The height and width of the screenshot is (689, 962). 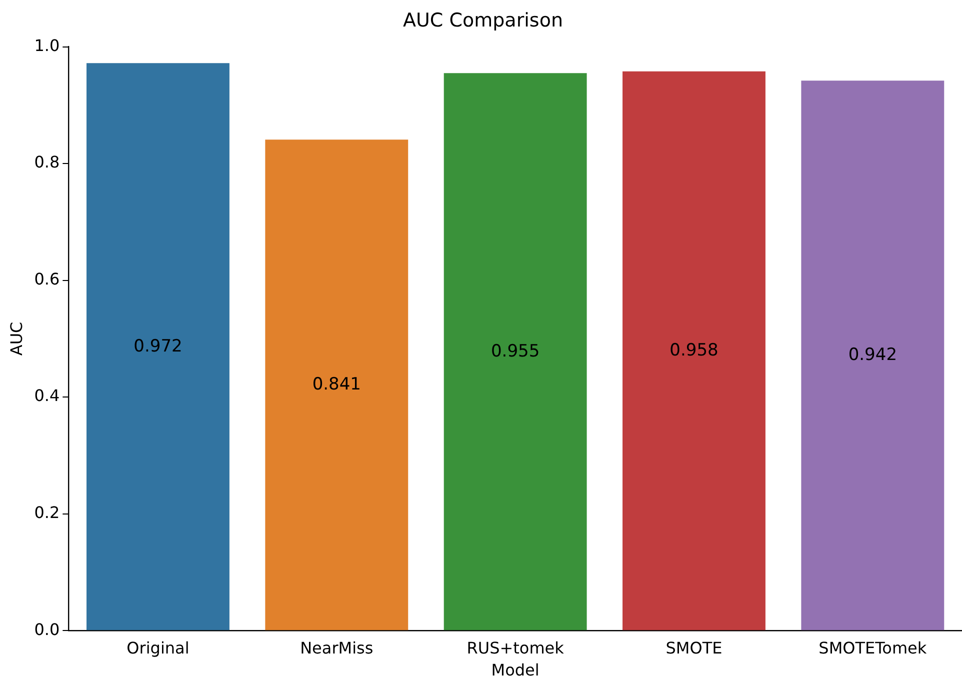 I want to click on y-axis-title: AUC, so click(x=16, y=339).